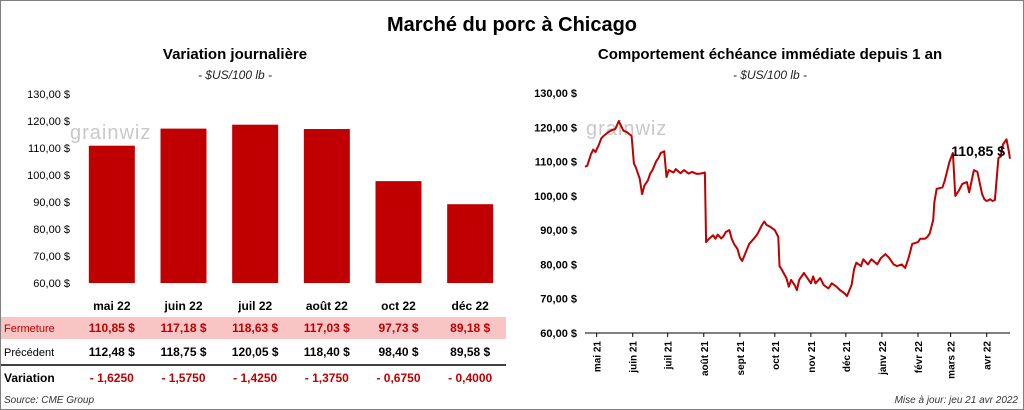  Describe the element at coordinates (470, 306) in the screenshot. I see `x-tick-label: déc 22` at that location.